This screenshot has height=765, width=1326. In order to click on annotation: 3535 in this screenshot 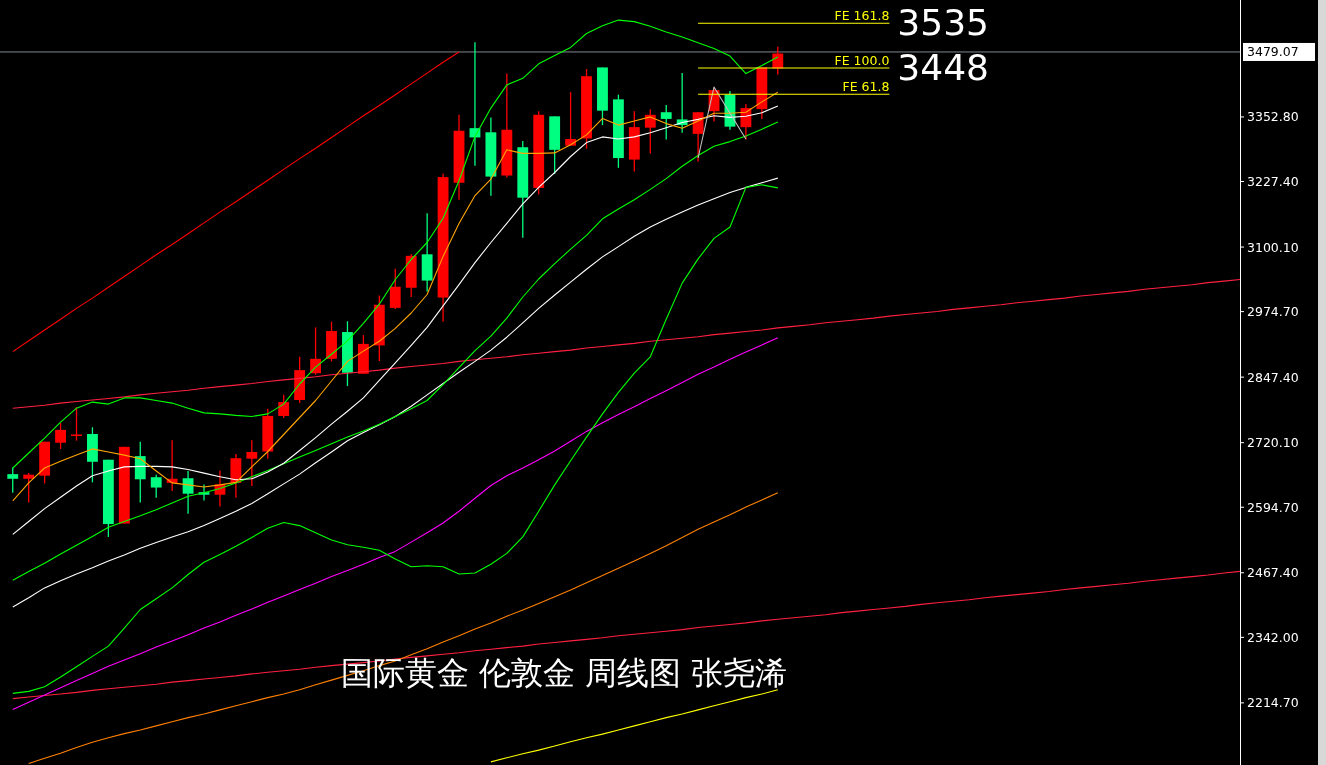, I will do `click(943, 23)`.